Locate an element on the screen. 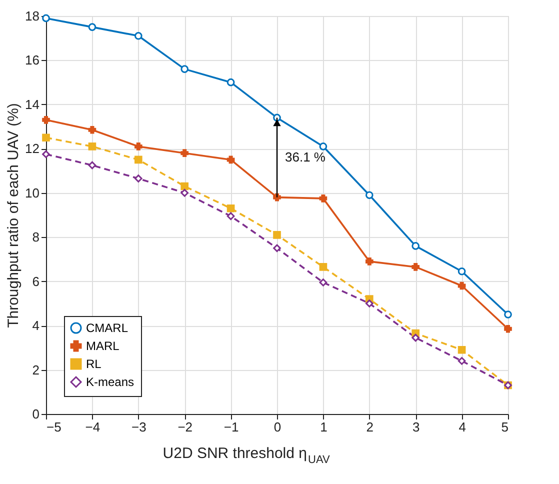 The image size is (559, 484). x-tick-label: −2 is located at coordinates (185, 427).